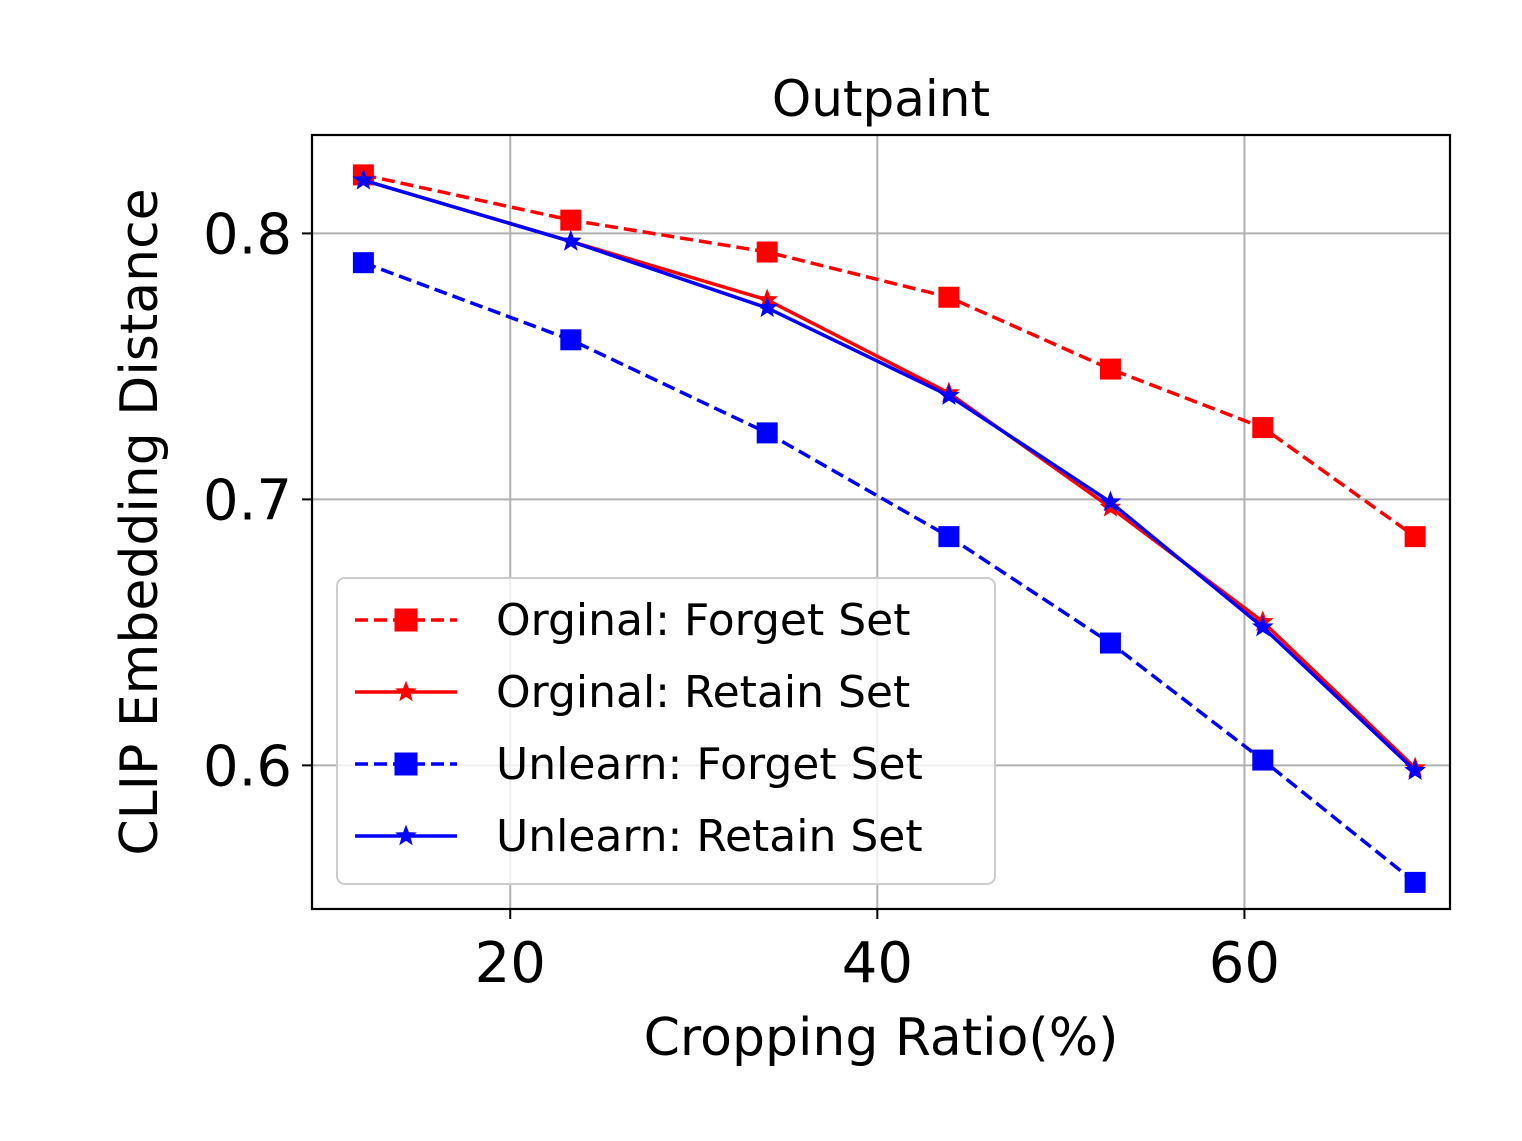 The image size is (1522, 1141). I want to click on legend-frame, so click(666, 731).